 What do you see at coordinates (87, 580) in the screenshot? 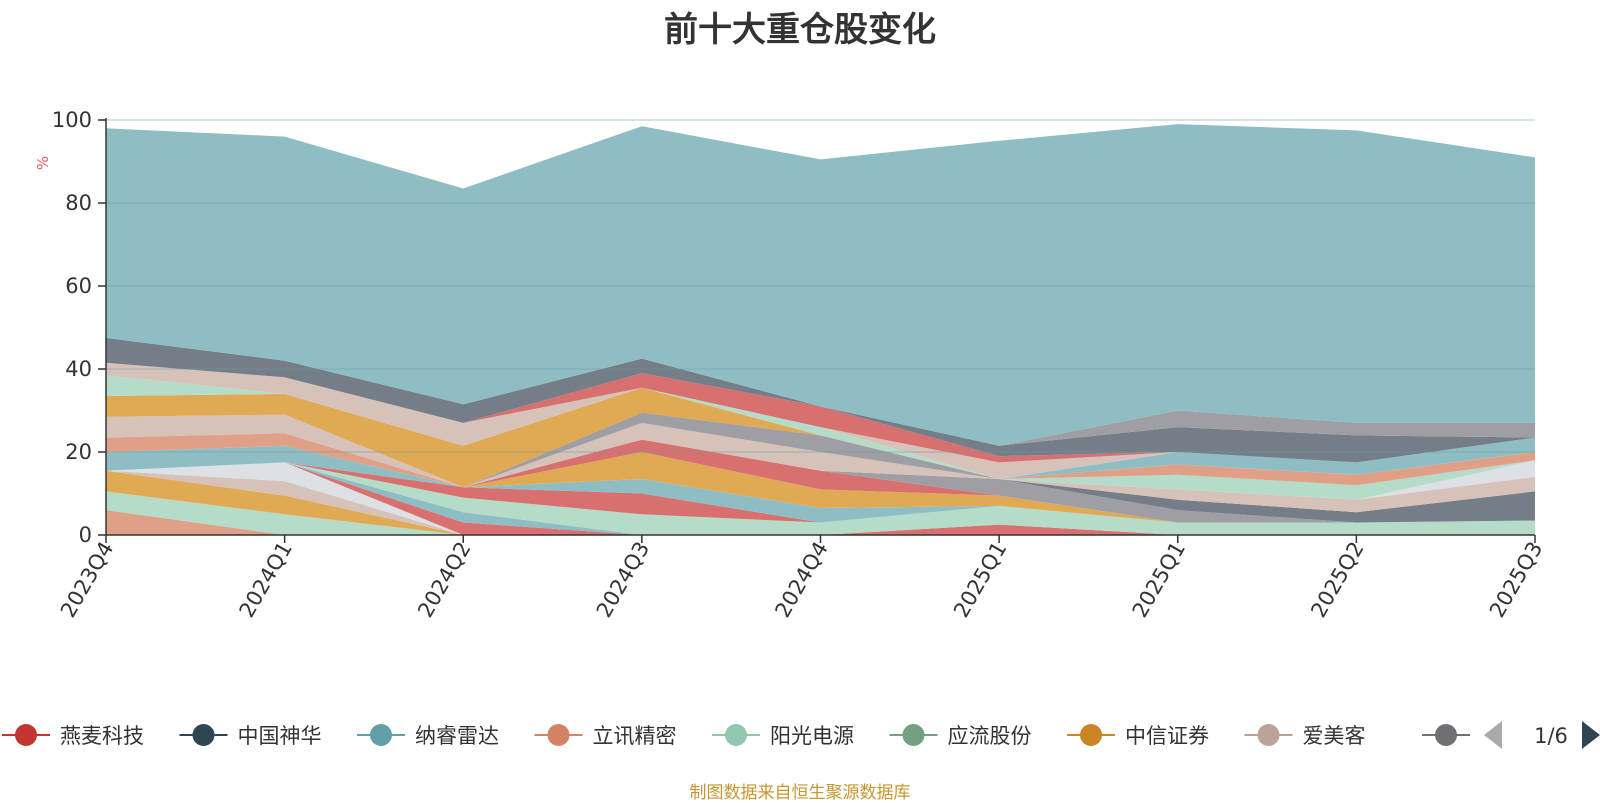
I see `x-tick-label: 2023Q4` at bounding box center [87, 580].